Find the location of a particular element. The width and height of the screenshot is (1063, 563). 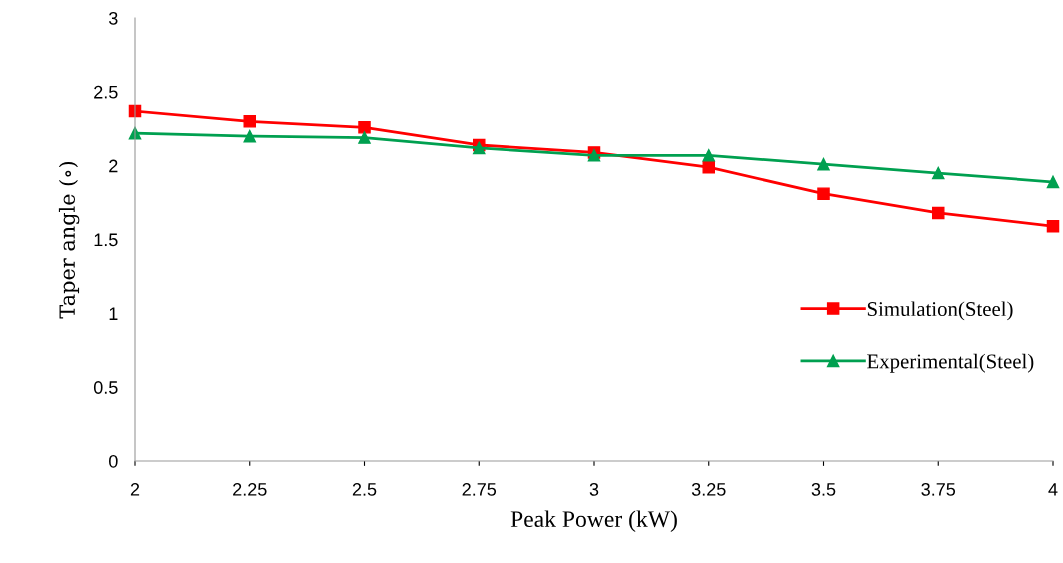

x-tick-label: 2 is located at coordinates (135, 489).